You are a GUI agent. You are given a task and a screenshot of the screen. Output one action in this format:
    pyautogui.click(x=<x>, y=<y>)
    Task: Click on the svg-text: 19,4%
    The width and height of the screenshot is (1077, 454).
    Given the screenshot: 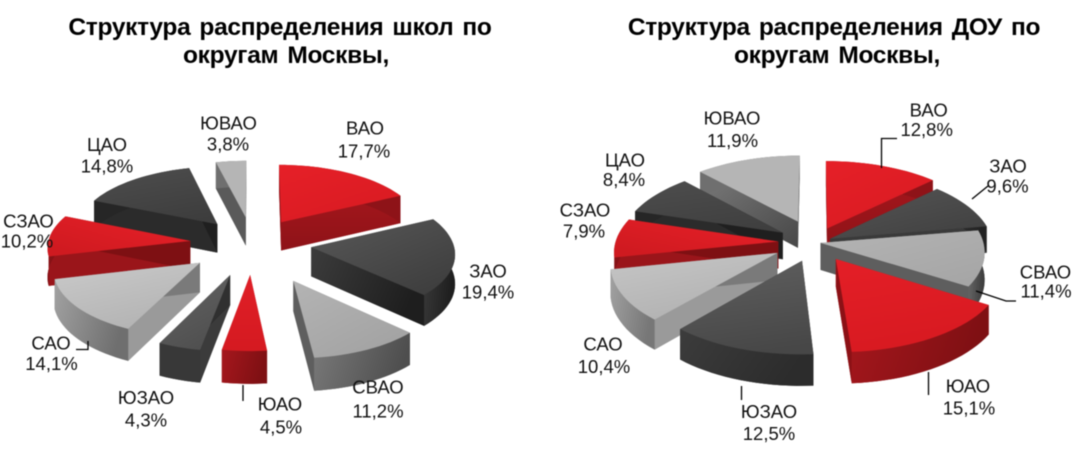 What is the action you would take?
    pyautogui.click(x=488, y=291)
    